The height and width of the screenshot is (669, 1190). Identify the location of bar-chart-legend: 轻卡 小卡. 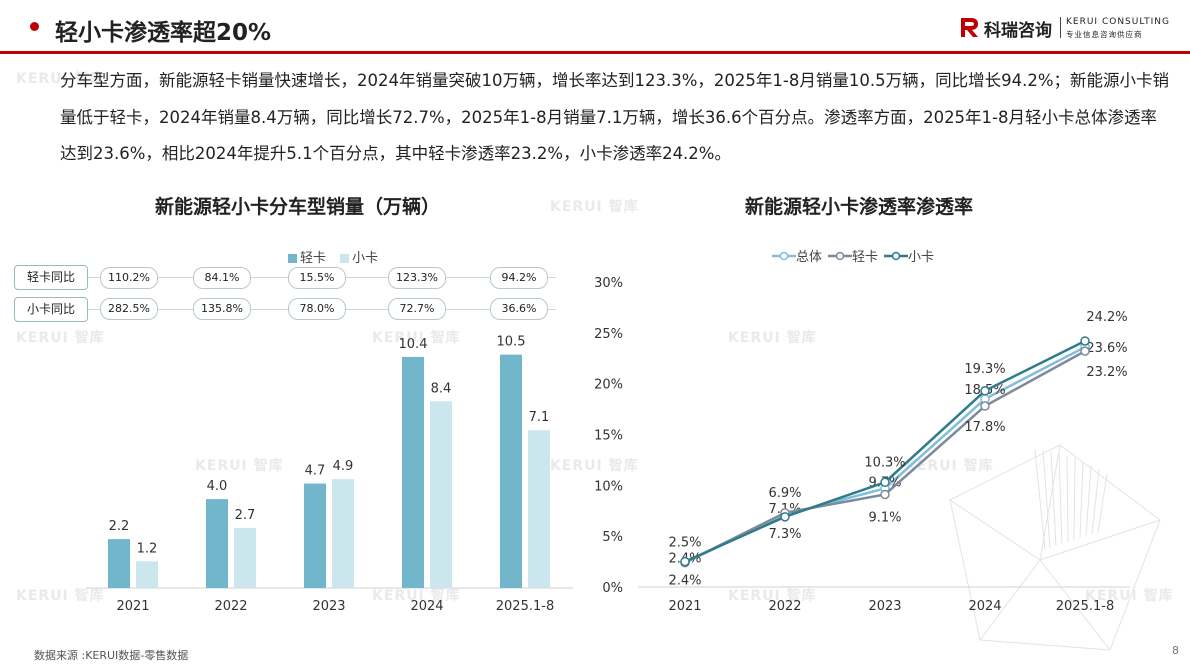
(338, 256).